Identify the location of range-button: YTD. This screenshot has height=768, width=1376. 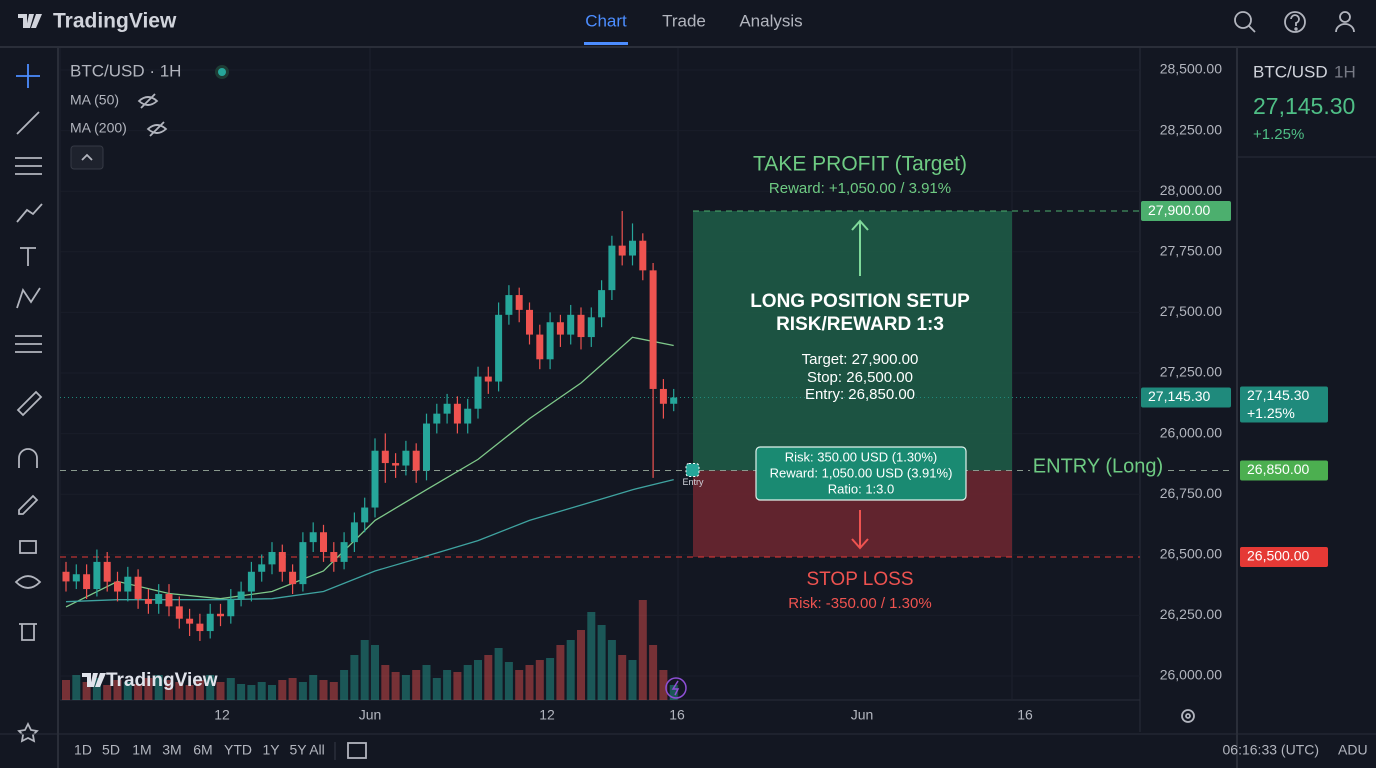
(238, 750).